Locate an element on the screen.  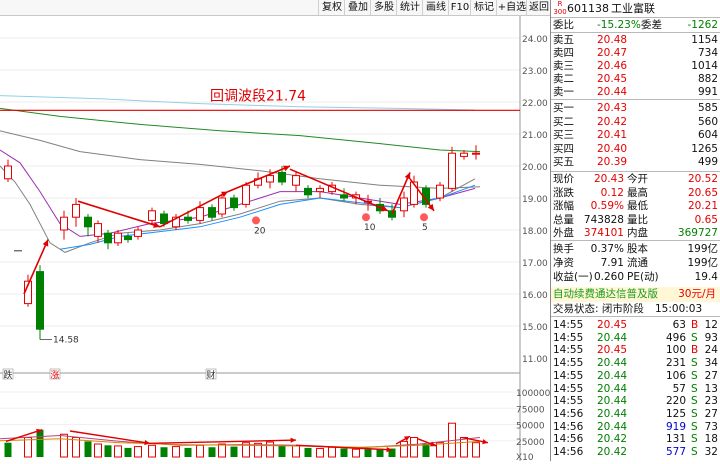
toolbar-button: 多股 is located at coordinates (383, 7).